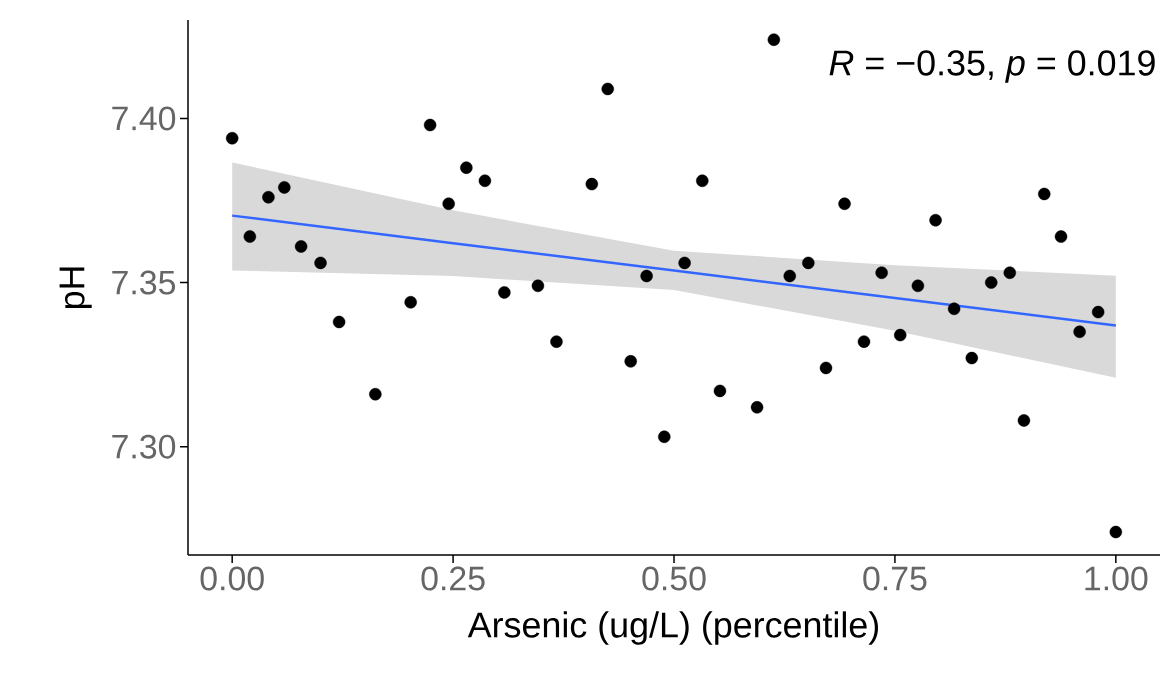  What do you see at coordinates (992, 66) in the screenshot?
I see `annotation: R = −0.35, p = 0.019` at bounding box center [992, 66].